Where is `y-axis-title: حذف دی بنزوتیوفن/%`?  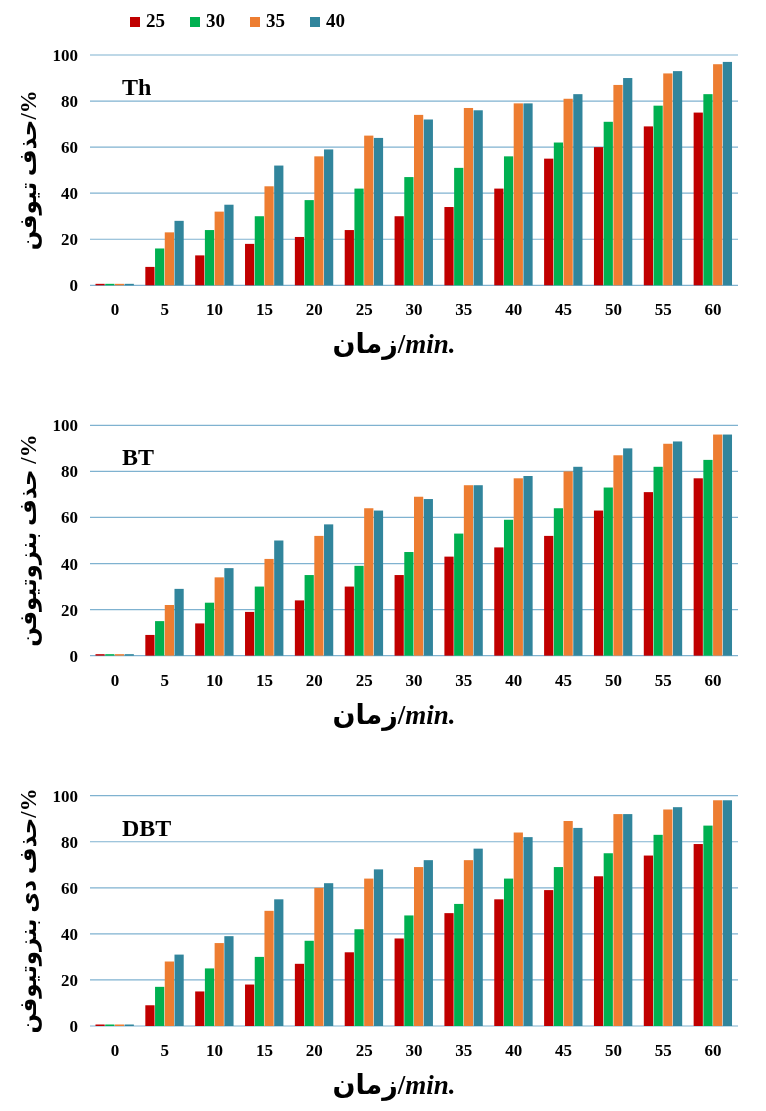
y-axis-title: حذف دی بنزوتیوفن/% is located at coordinates (29, 911).